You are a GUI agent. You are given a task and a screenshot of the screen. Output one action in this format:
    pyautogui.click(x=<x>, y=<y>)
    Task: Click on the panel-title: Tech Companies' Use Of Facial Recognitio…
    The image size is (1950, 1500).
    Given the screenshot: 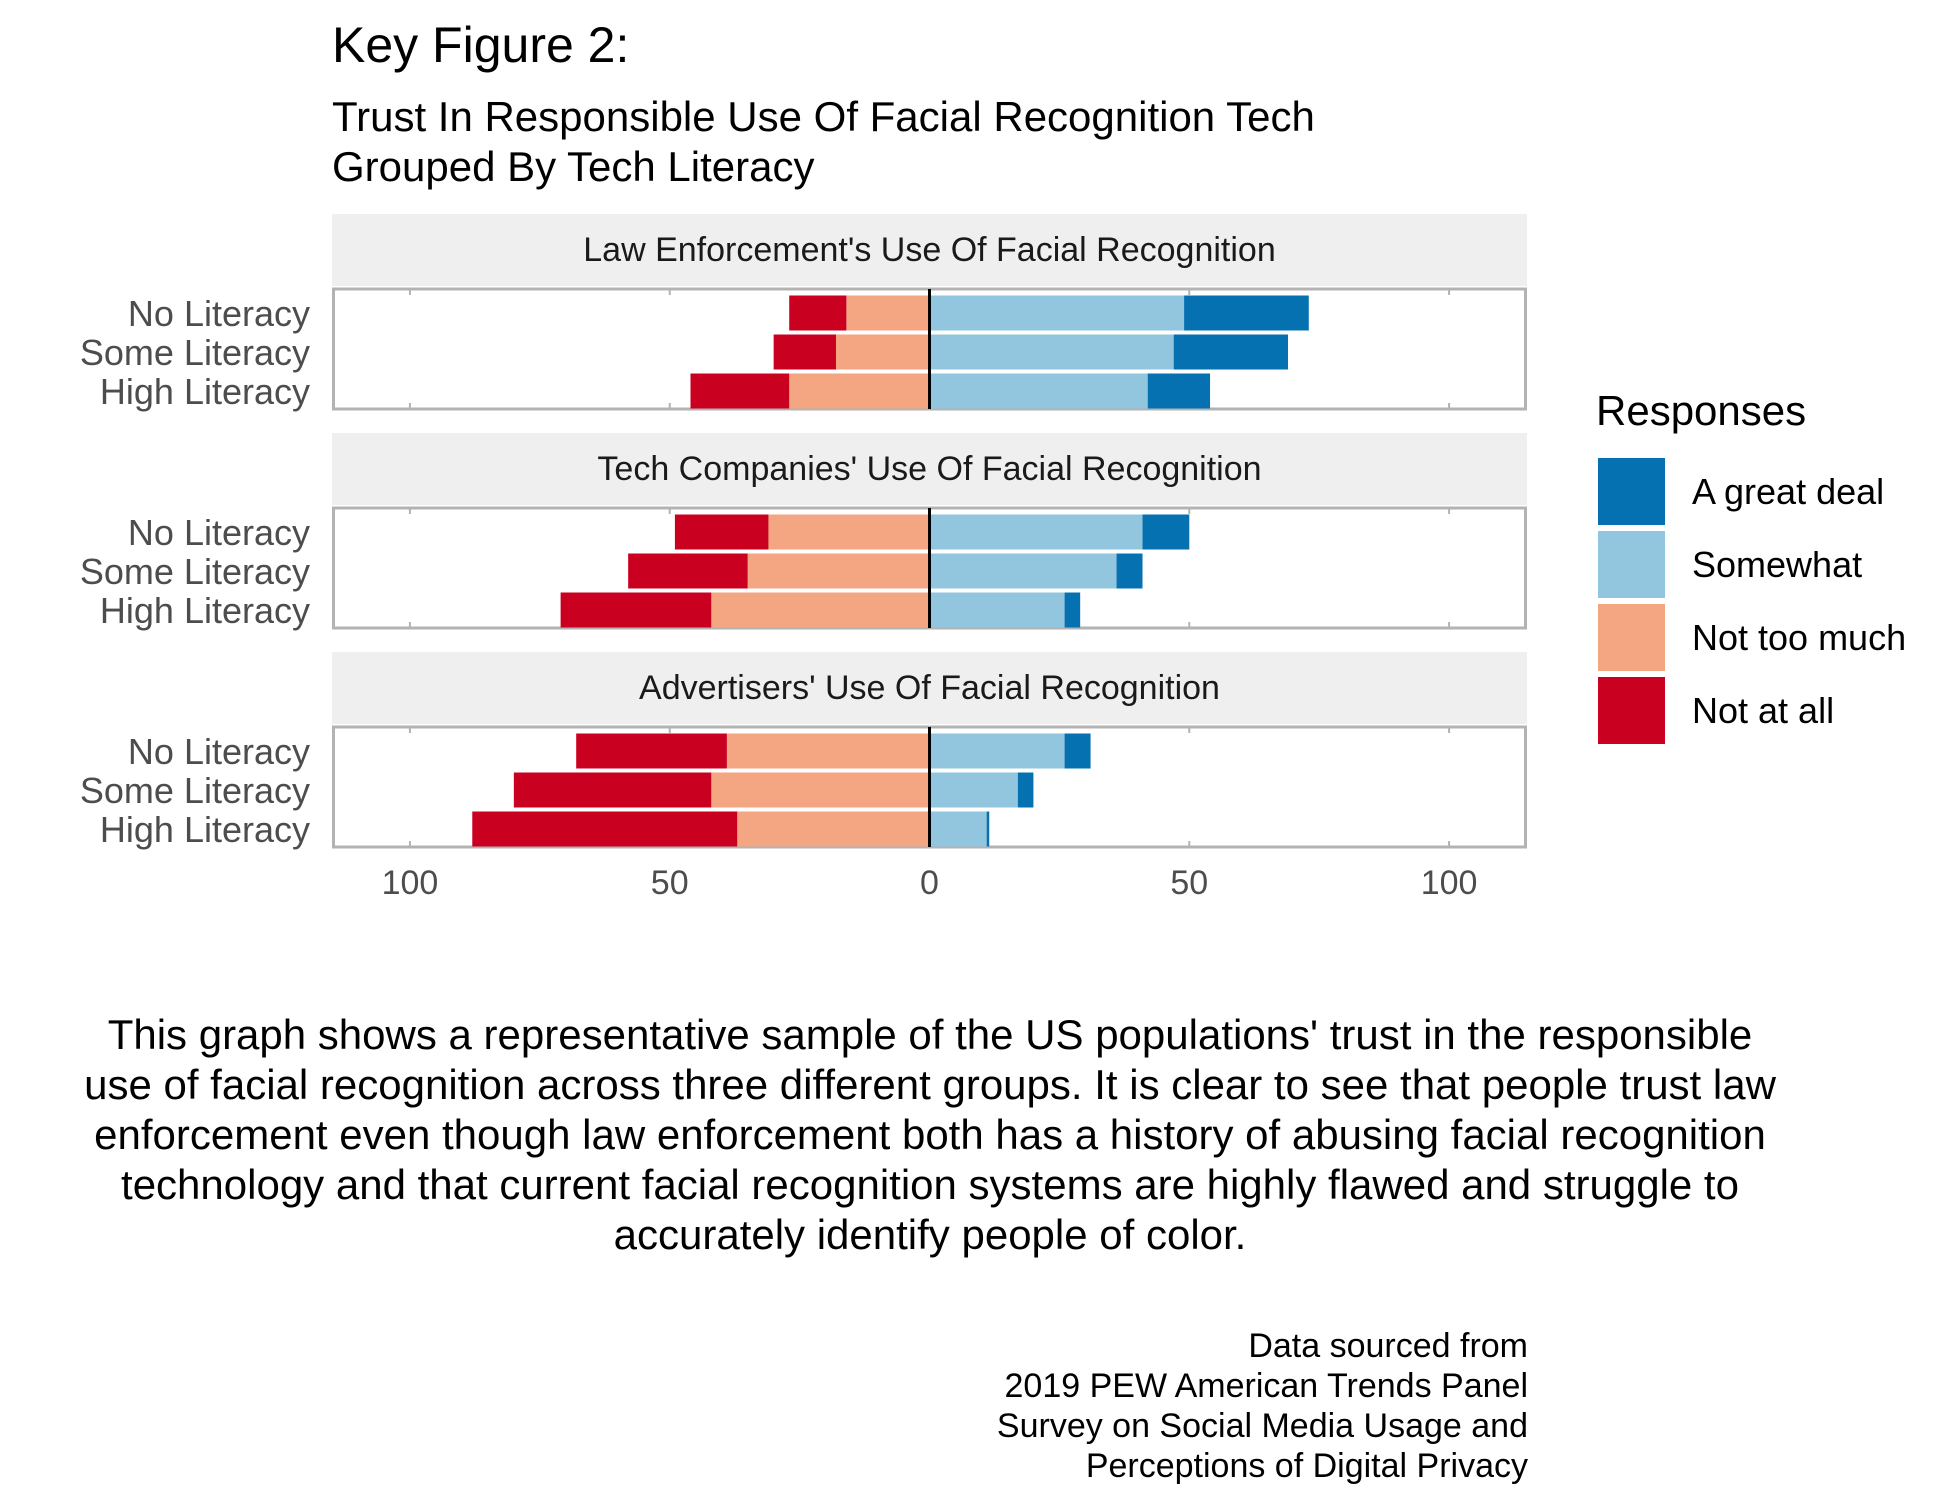 What is the action you would take?
    pyautogui.click(x=929, y=469)
    